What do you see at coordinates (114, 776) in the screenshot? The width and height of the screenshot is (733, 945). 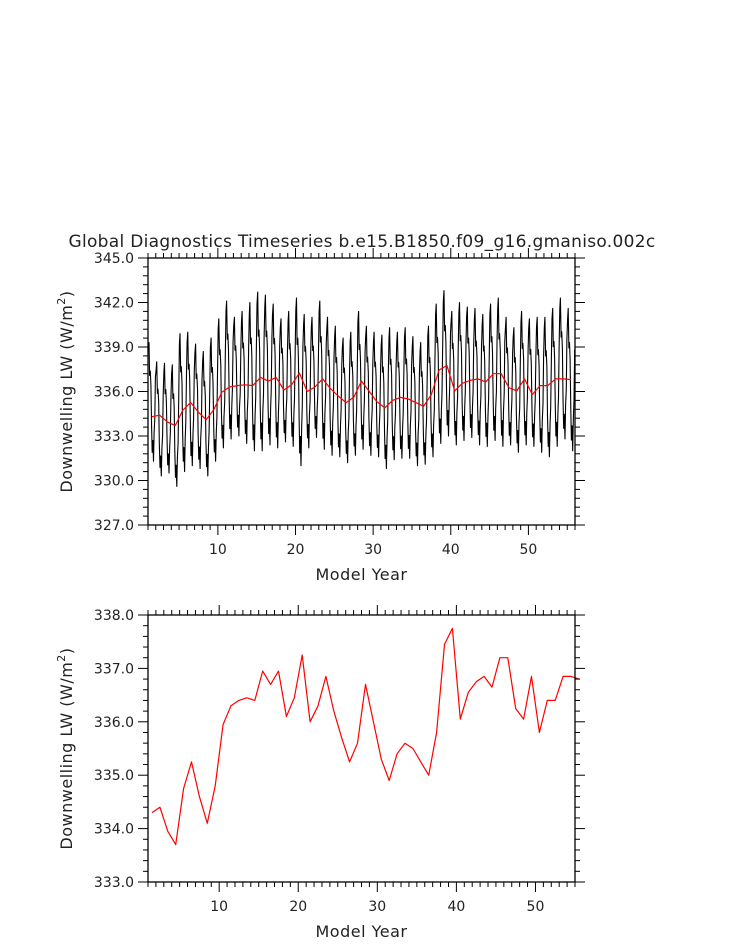 I see `y-tick-label: 335.0` at bounding box center [114, 776].